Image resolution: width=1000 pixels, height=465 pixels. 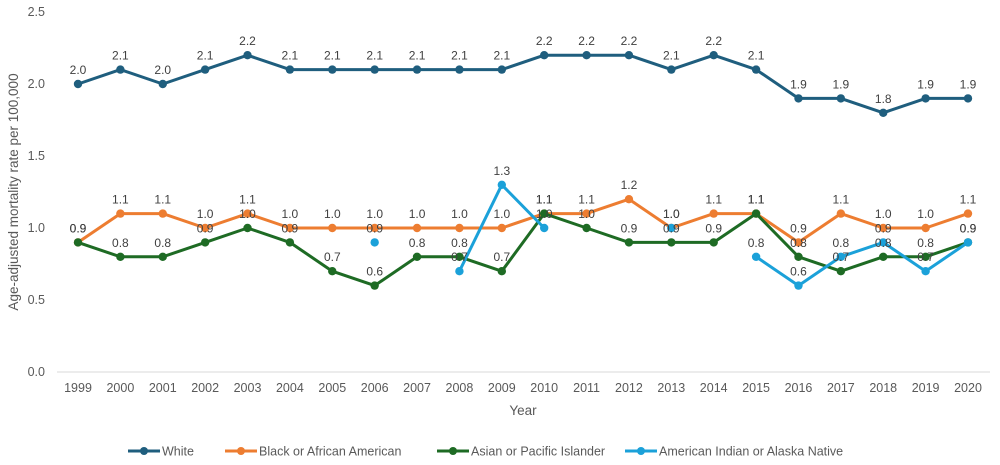 I want to click on x-tick-label: 2012, so click(x=629, y=388).